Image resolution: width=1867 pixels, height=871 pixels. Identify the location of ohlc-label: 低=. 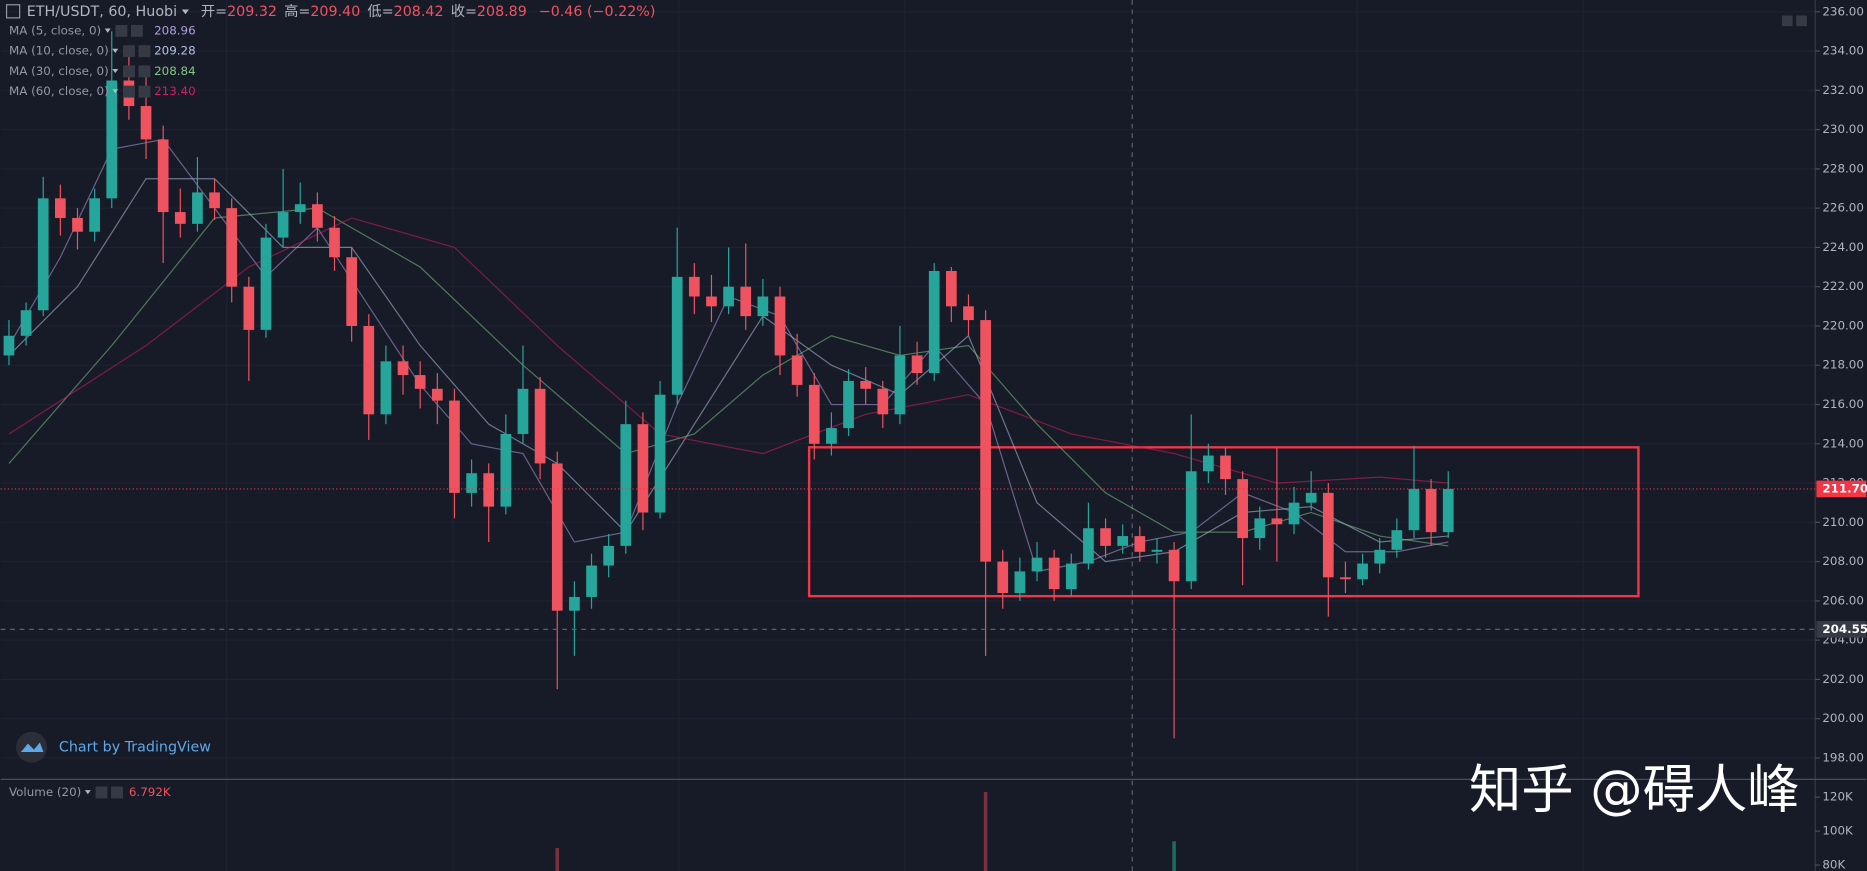
(380, 11).